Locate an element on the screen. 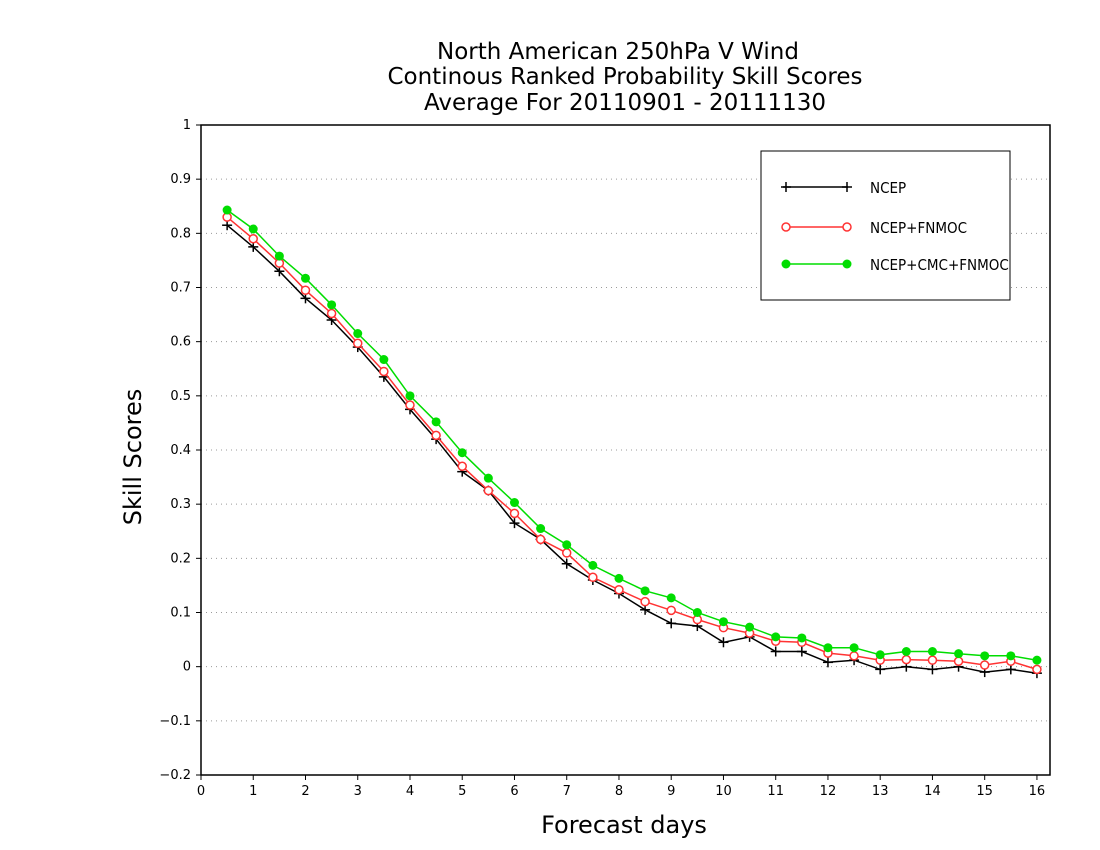 The height and width of the screenshot is (850, 1100). y-tick-label: 0.4 is located at coordinates (180, 450).